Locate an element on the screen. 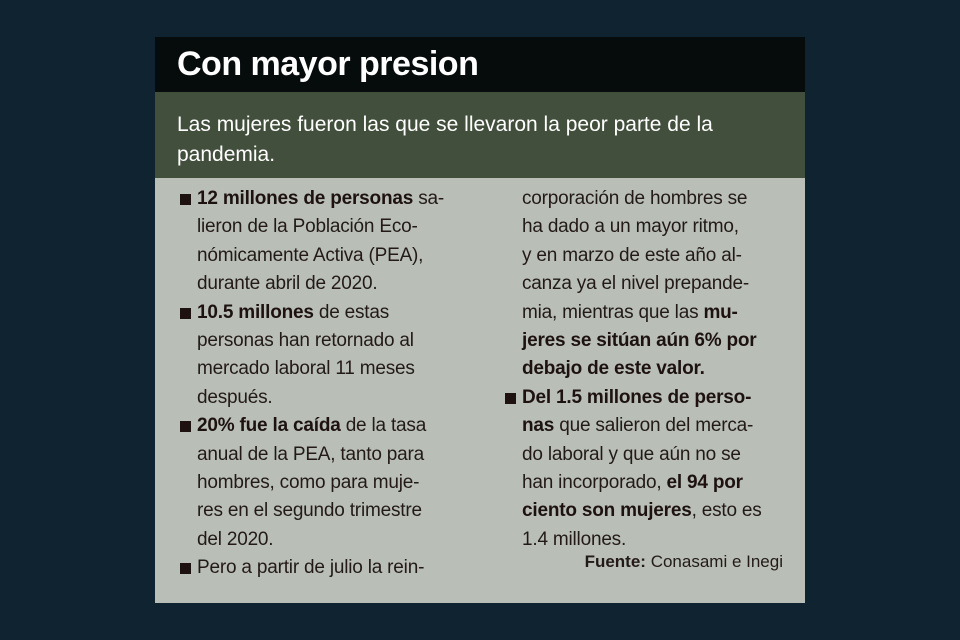 The height and width of the screenshot is (640, 960). text-line: hombres, como para muje- is located at coordinates (325, 483).